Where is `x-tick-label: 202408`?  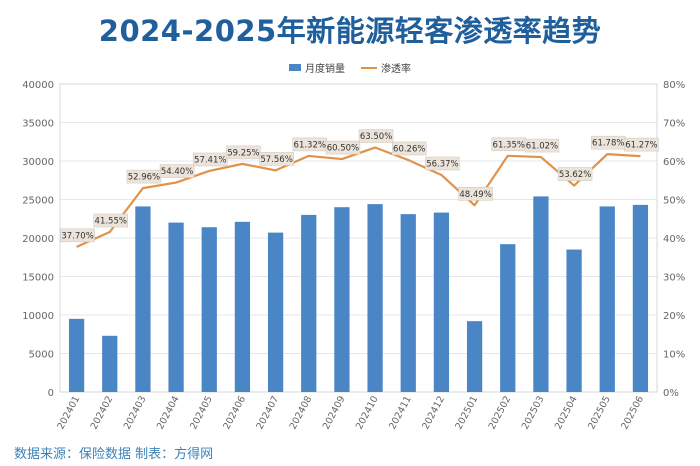 x-tick-label: 202408 is located at coordinates (301, 412).